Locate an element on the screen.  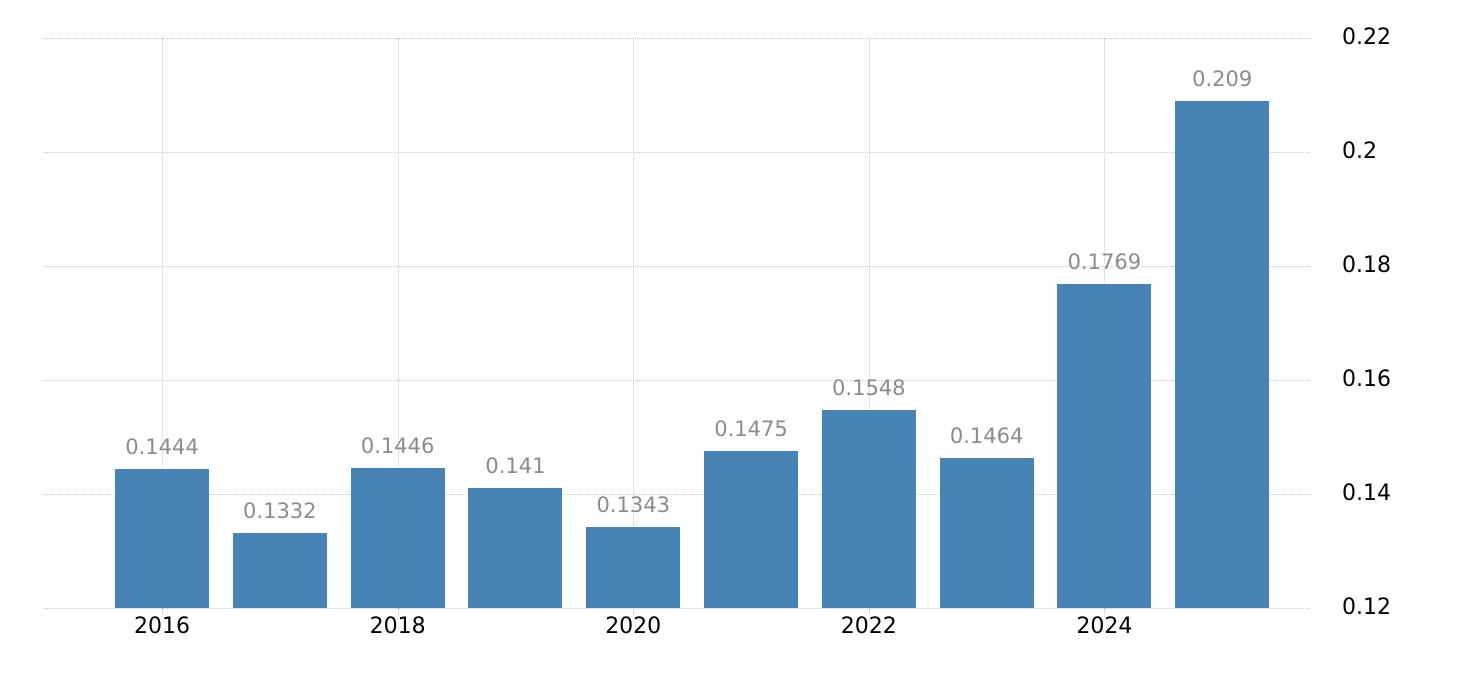
bar-value-label: 0.1769 is located at coordinates (1104, 261).